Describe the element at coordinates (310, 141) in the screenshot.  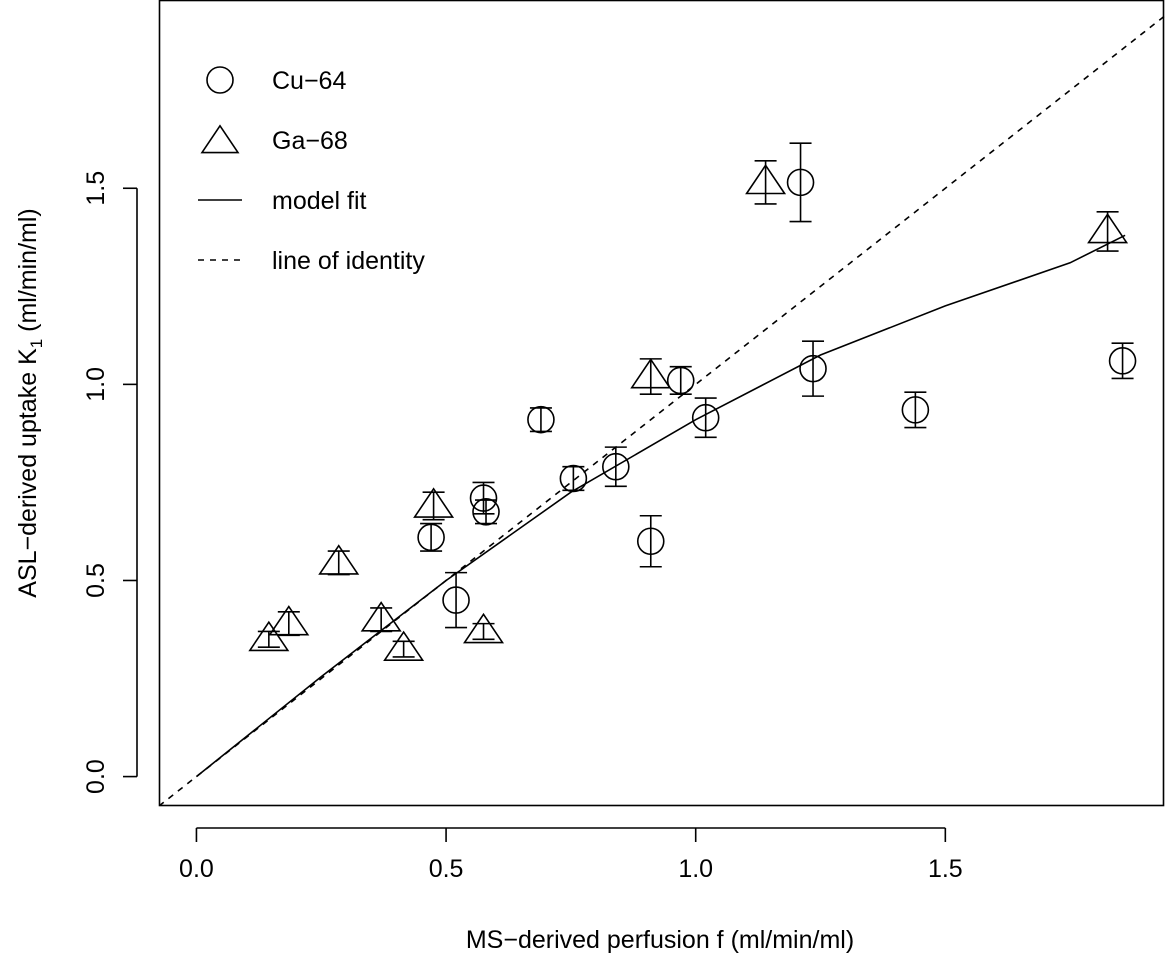
I see `legend-label: Ga−68` at that location.